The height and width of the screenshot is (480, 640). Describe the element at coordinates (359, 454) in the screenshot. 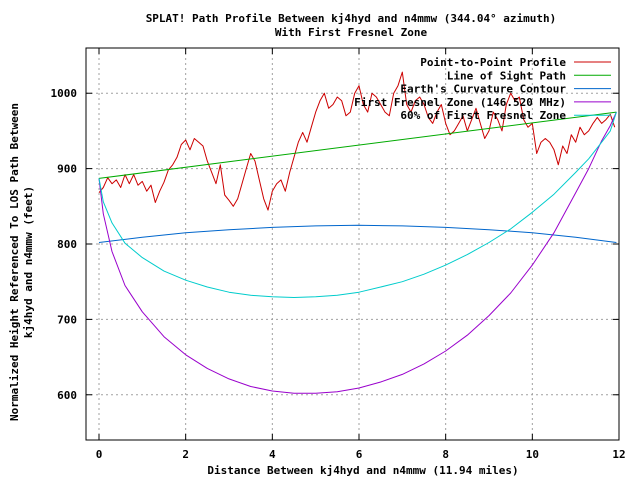

I see `x-tick-label: 6` at that location.